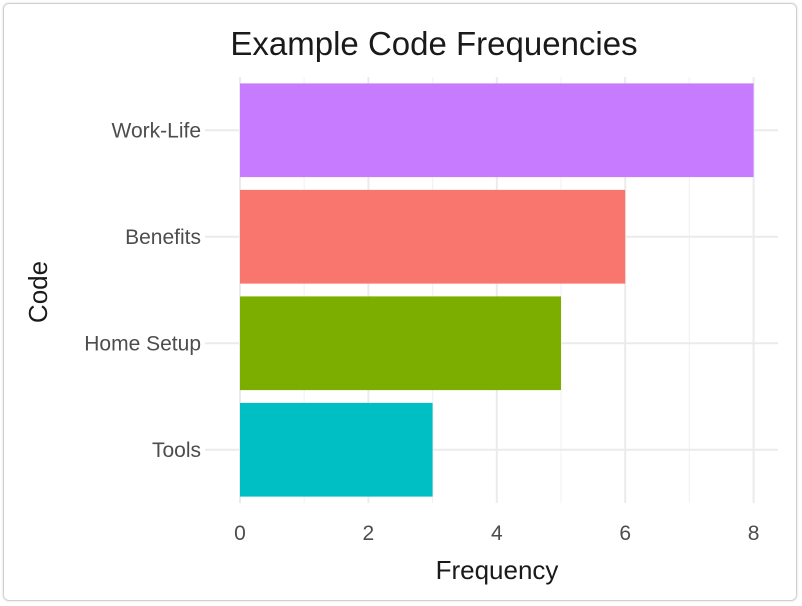  Describe the element at coordinates (625, 533) in the screenshot. I see `x-tick-label: 6` at that location.